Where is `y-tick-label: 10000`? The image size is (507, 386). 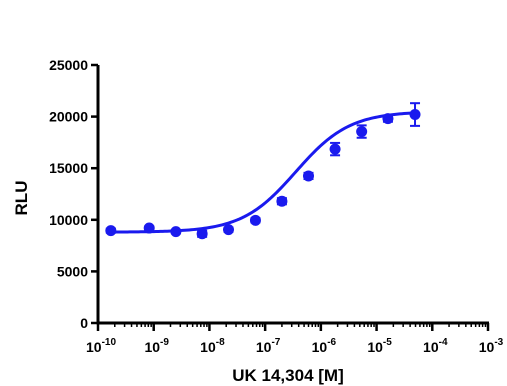 y-tick-label: 10000 is located at coordinates (68, 220).